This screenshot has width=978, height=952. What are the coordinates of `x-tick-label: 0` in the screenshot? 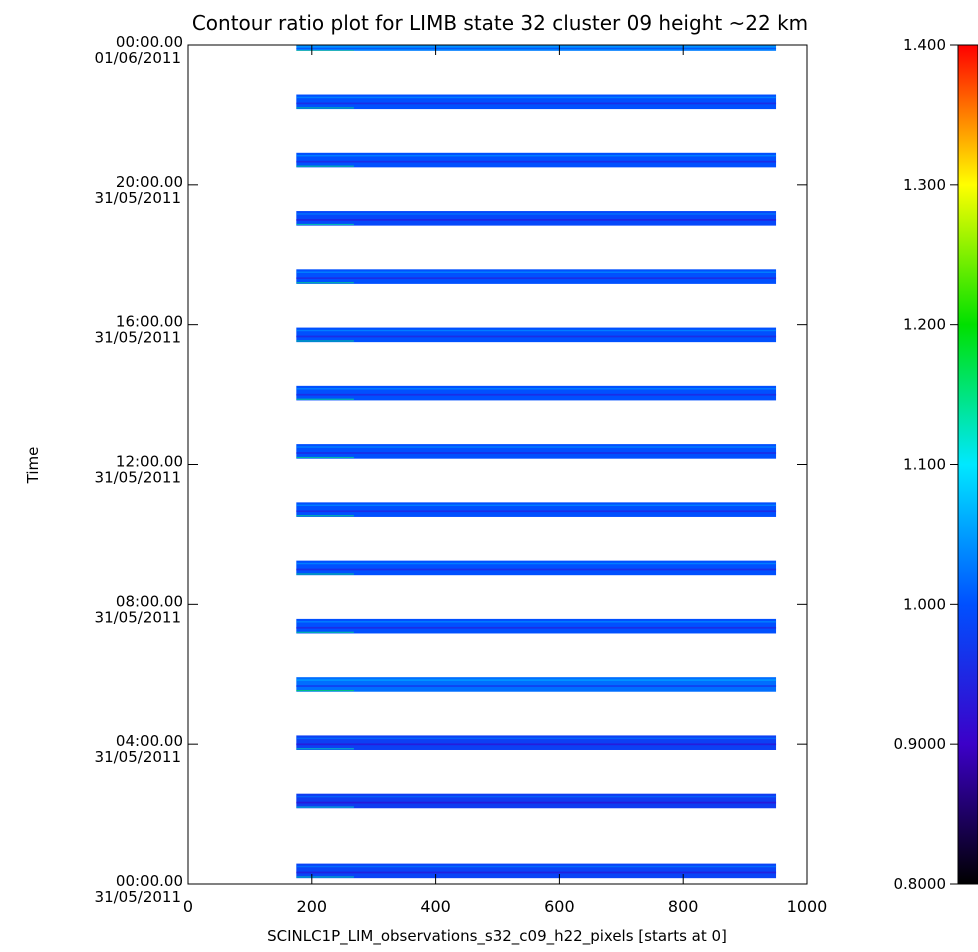 It's located at (188, 906).